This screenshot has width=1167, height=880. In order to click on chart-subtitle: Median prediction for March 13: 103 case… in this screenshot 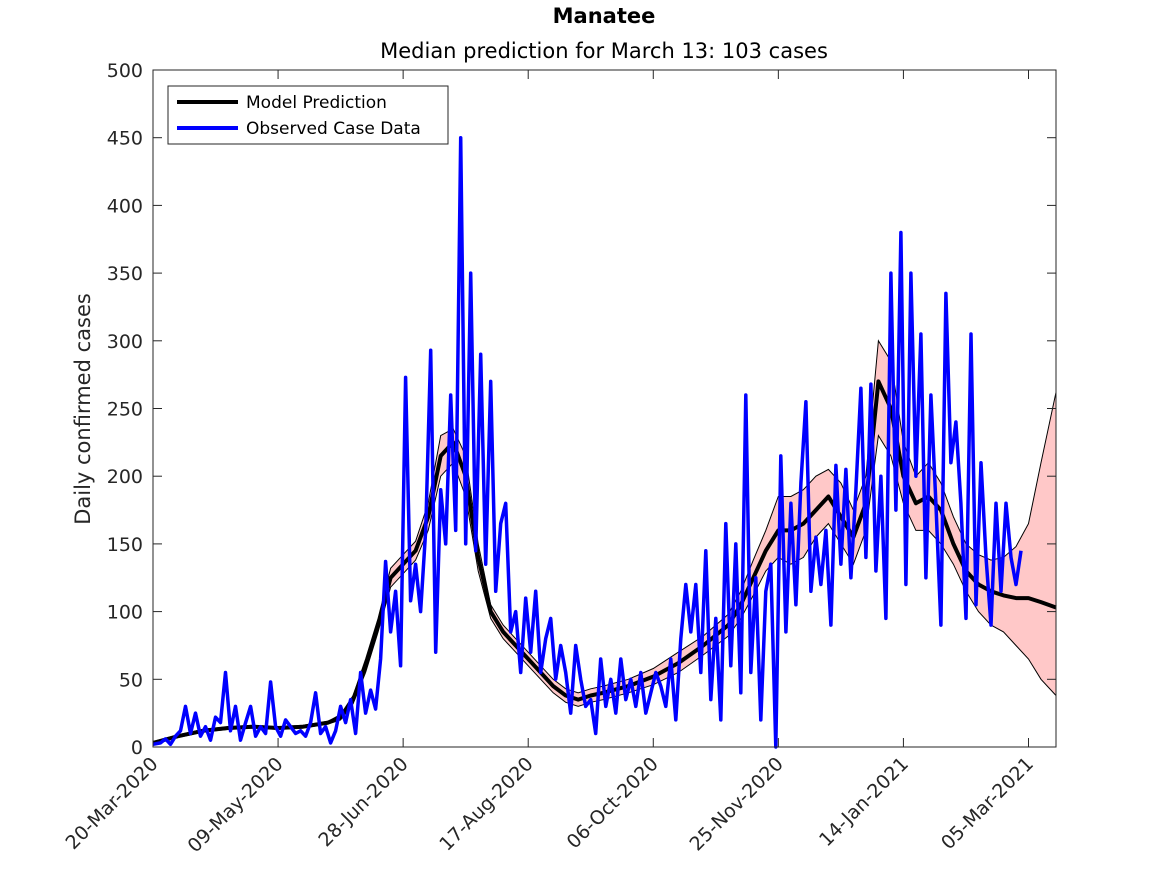, I will do `click(604, 51)`.